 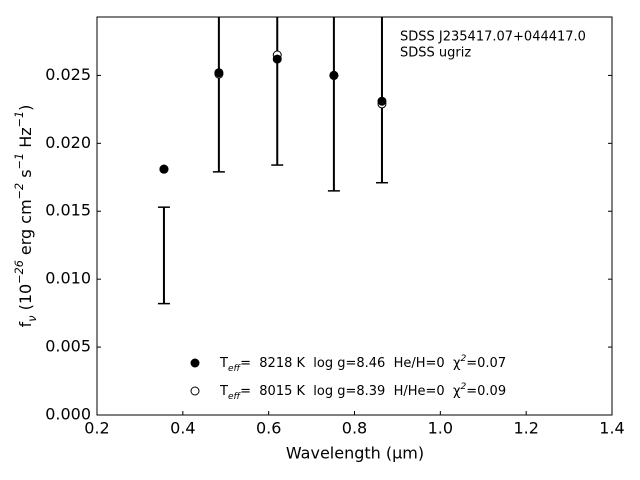 What do you see at coordinates (611, 428) in the screenshot?
I see `x-tick-label: 1.4` at bounding box center [611, 428].